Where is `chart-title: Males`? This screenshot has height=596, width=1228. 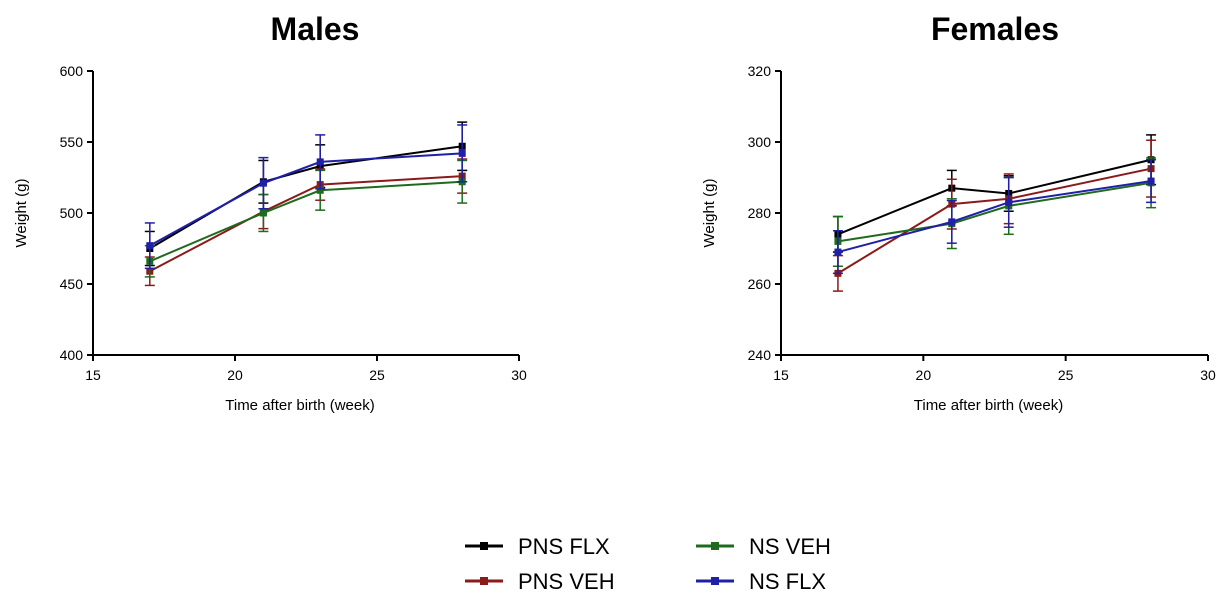 chart-title: Males is located at coordinates (315, 29).